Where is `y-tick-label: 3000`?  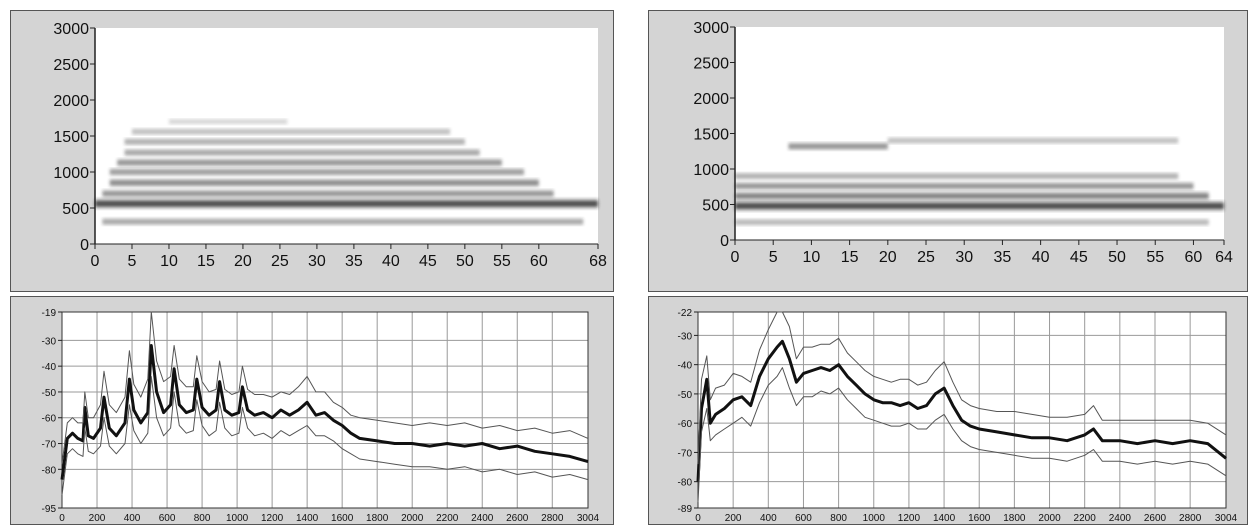 y-tick-label: 3000 is located at coordinates (711, 28).